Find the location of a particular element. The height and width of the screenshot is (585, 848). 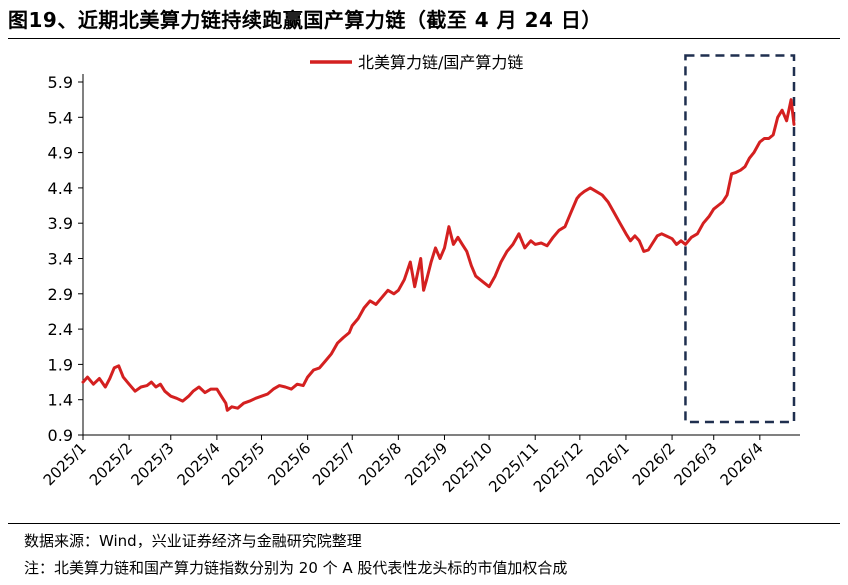

x-tick-label: 2025/12 is located at coordinates (558, 467).